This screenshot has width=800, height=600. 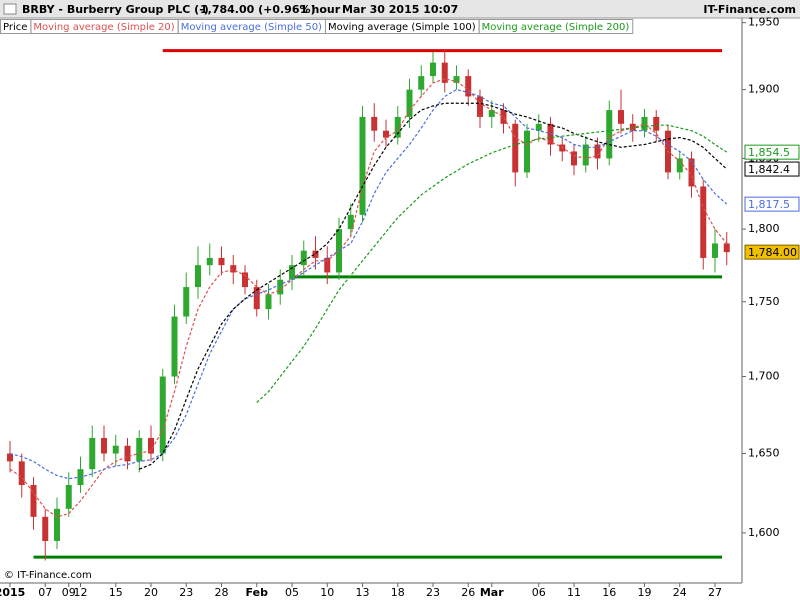 I want to click on last-value-label: 1,784.00, so click(x=772, y=252).